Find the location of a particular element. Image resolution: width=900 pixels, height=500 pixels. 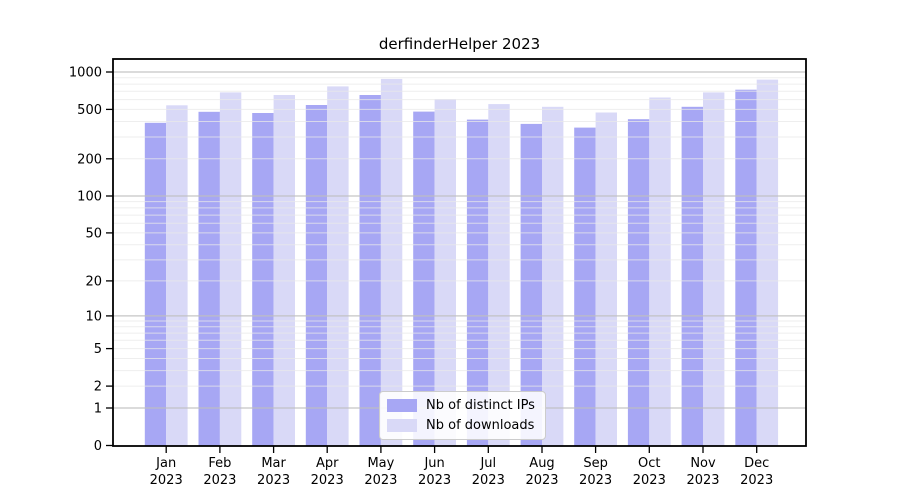

y-tick-label: 1 is located at coordinates (98, 409).